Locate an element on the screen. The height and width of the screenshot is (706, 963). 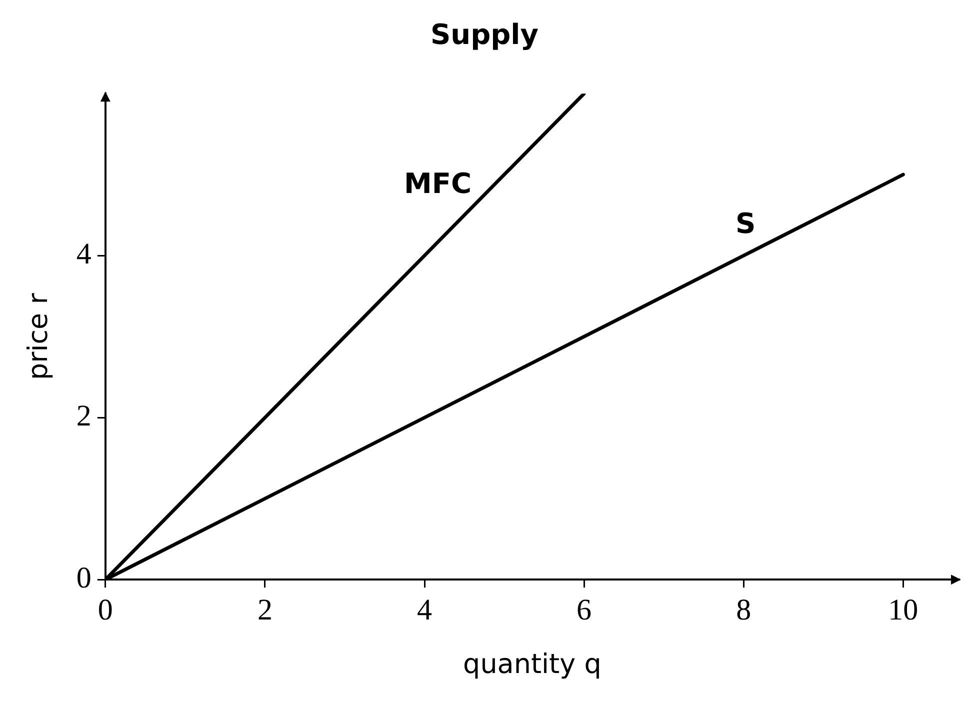
x-tick-label: 2 is located at coordinates (264, 609).